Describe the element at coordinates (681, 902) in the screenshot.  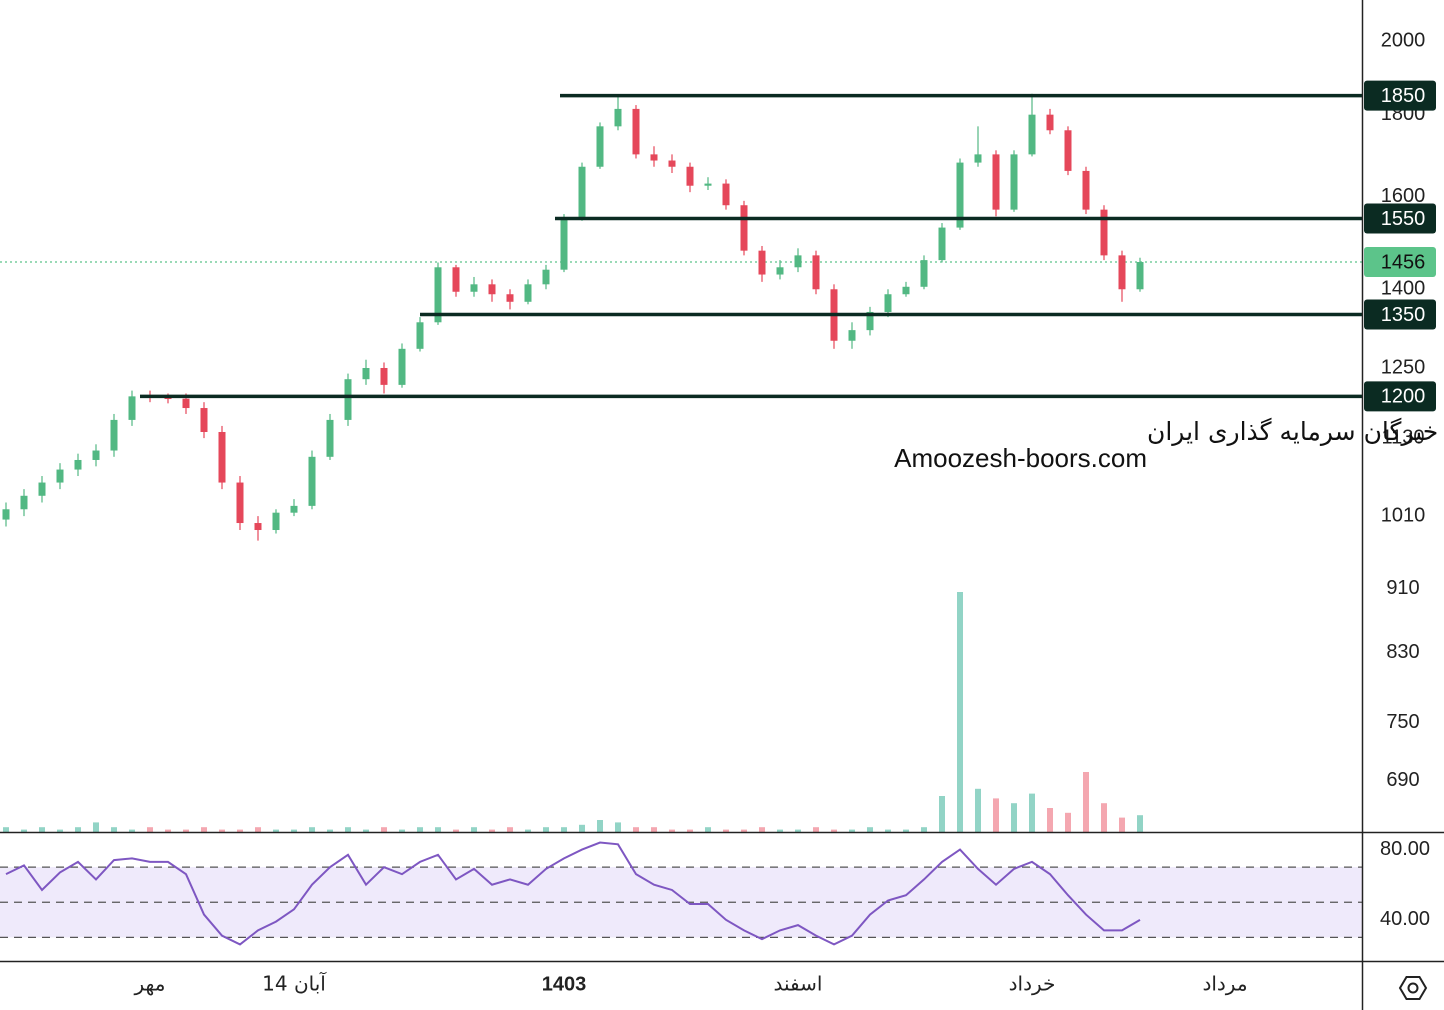
I see `rsi-band-fill` at that location.